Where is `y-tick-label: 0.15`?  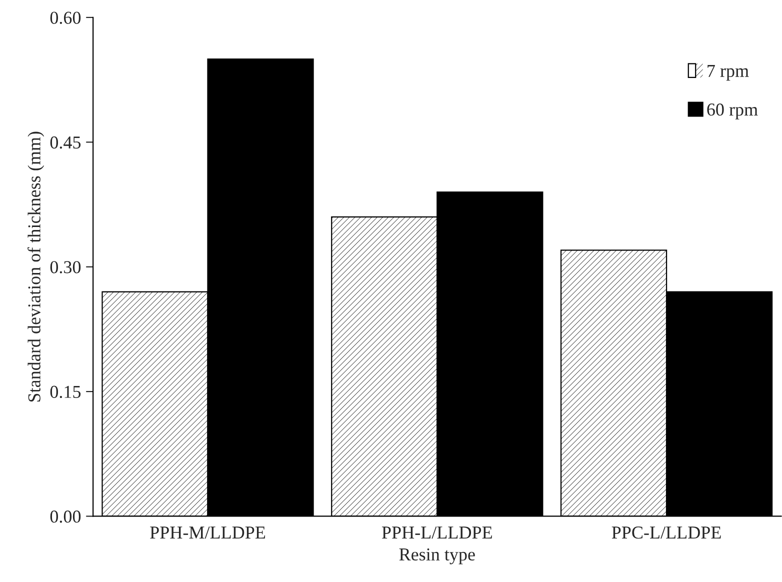
y-tick-label: 0.15 is located at coordinates (65, 392).